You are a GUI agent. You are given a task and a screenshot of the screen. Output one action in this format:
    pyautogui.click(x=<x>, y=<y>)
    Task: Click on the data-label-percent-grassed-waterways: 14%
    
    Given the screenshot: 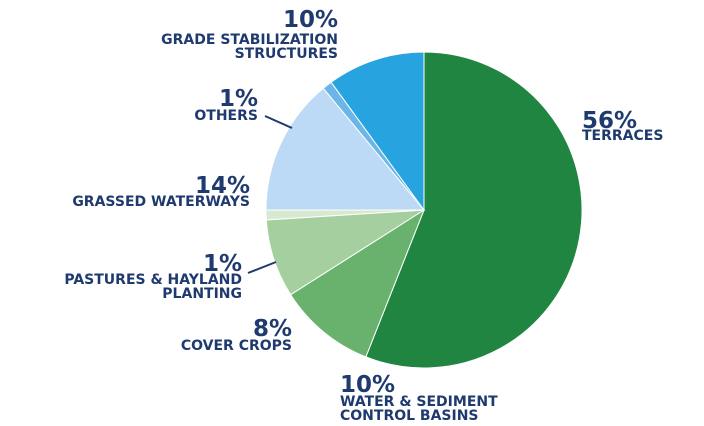 What is the action you would take?
    pyautogui.click(x=222, y=186)
    